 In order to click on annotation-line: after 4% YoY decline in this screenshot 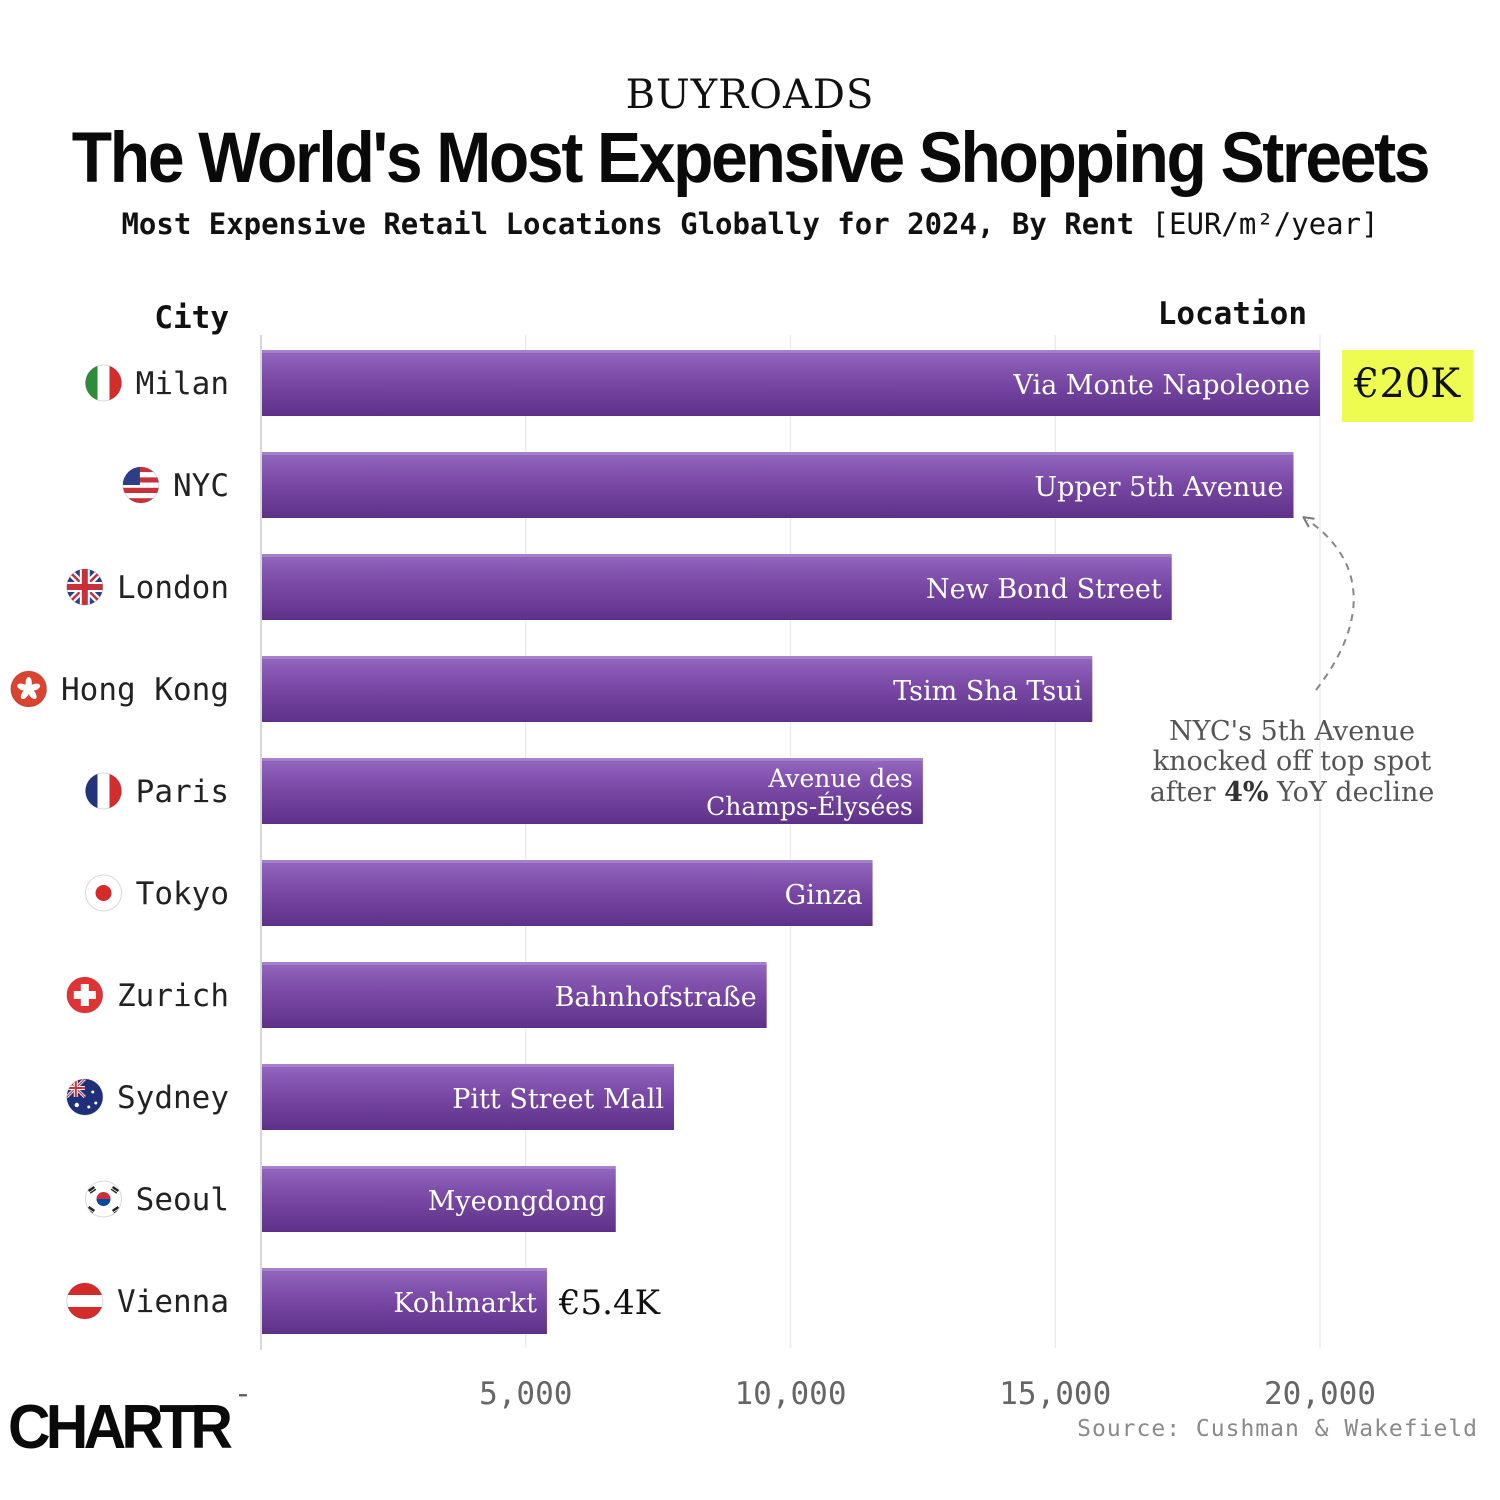, I will do `click(1292, 792)`.